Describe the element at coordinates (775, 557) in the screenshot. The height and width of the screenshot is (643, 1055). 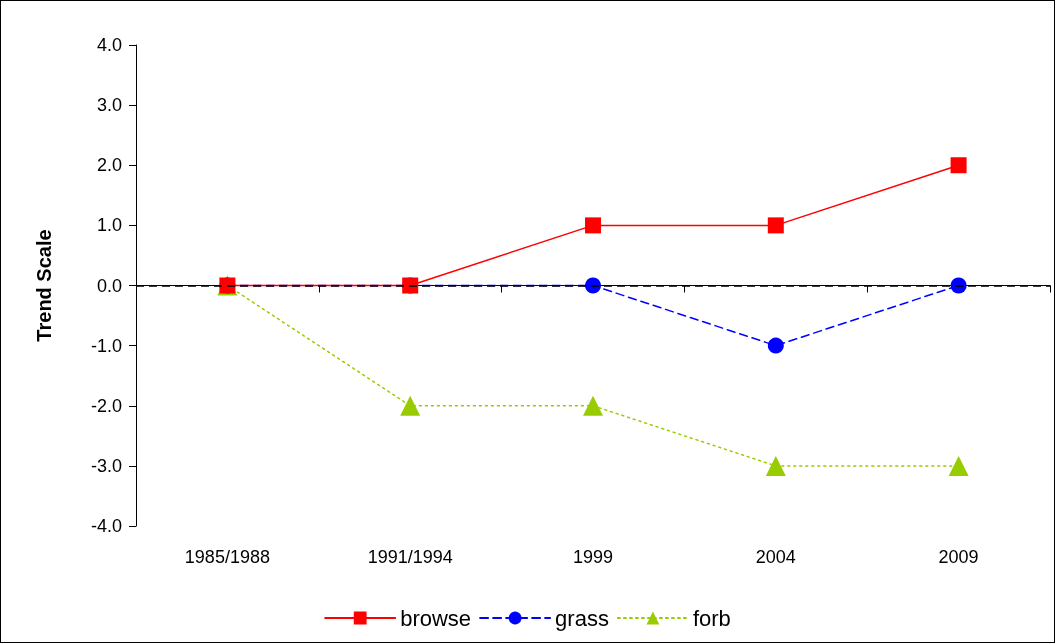
I see `x-tick-label: 2004` at that location.